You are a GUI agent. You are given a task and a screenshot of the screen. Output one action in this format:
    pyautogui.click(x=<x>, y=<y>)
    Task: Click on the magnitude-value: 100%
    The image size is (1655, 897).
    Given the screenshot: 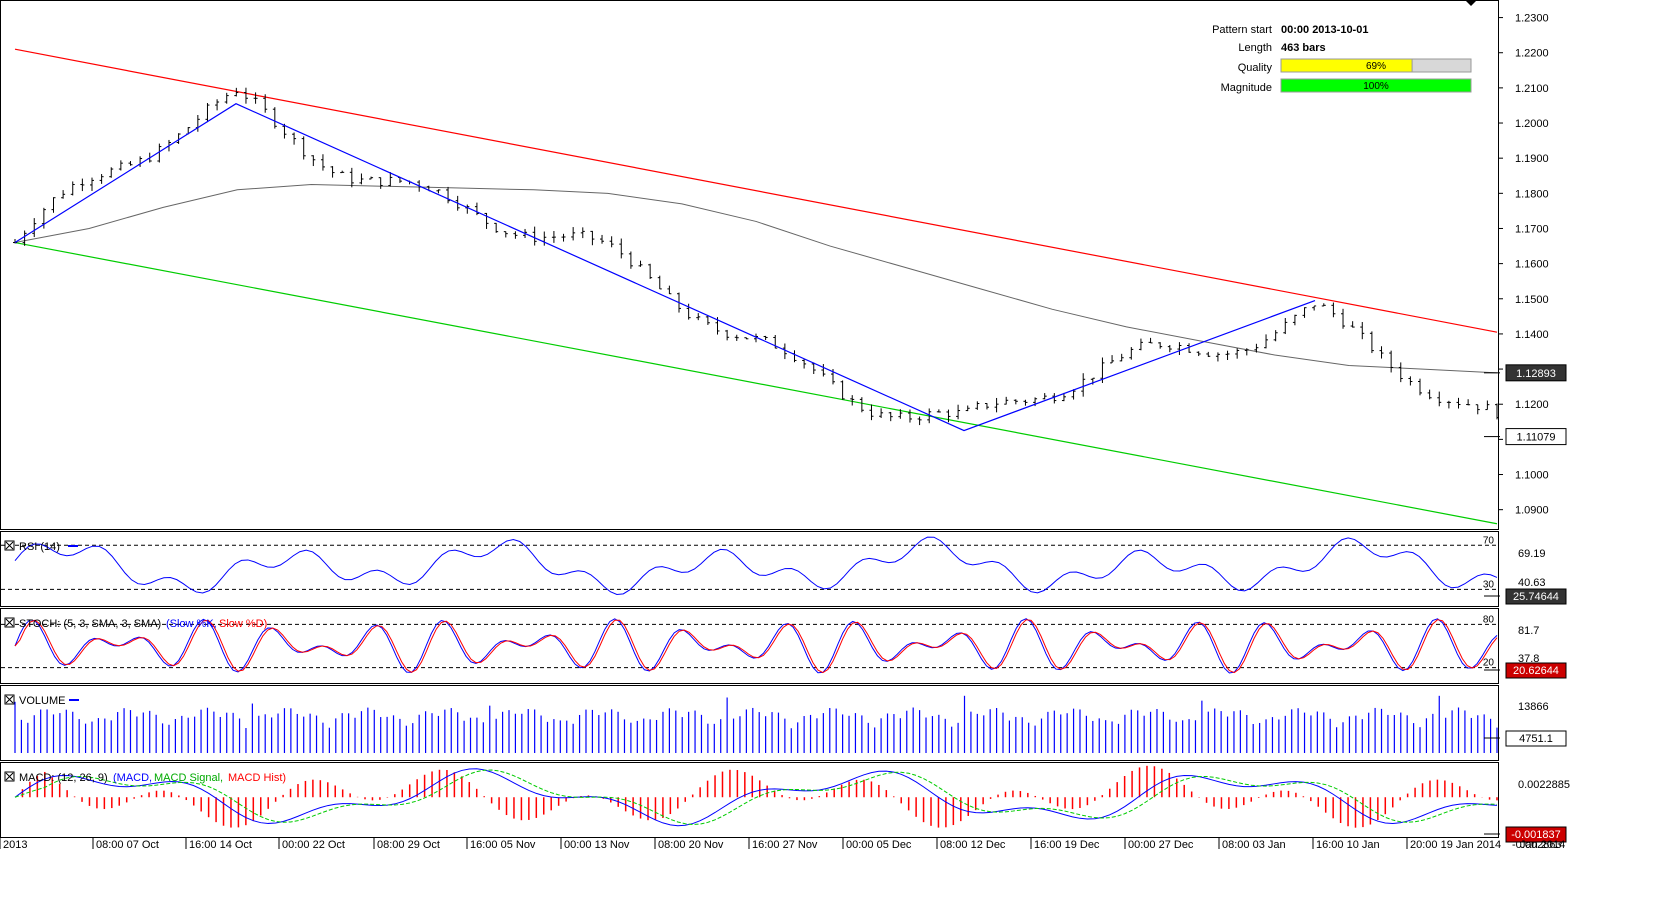 What is the action you would take?
    pyautogui.click(x=1376, y=86)
    